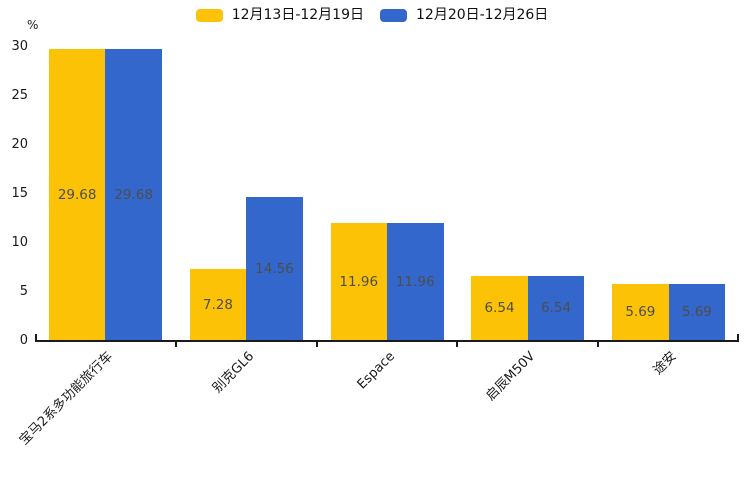 The width and height of the screenshot is (744, 496). I want to click on legend-label: 12月20日-12月26日, so click(482, 15).